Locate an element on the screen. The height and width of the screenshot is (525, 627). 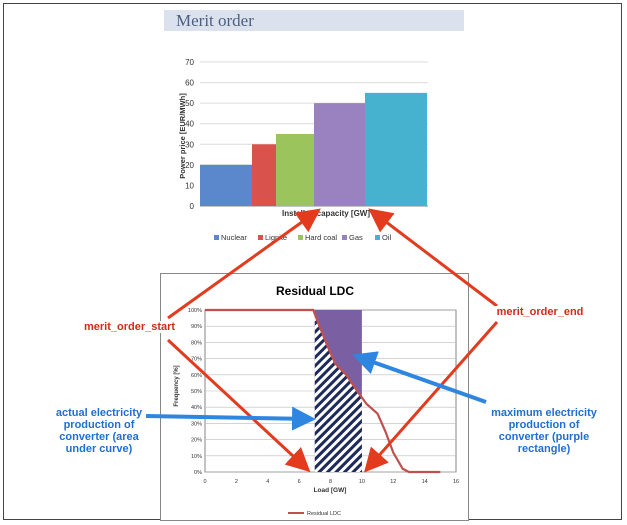
merit-order-end-label: merit_order_end is located at coordinates (540, 312).